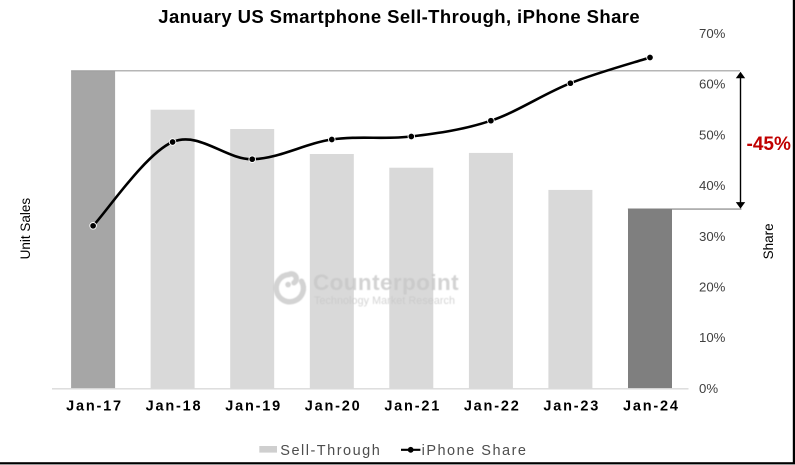 This screenshot has height=465, width=795. What do you see at coordinates (712, 185) in the screenshot?
I see `svg-text: 40%` at bounding box center [712, 185].